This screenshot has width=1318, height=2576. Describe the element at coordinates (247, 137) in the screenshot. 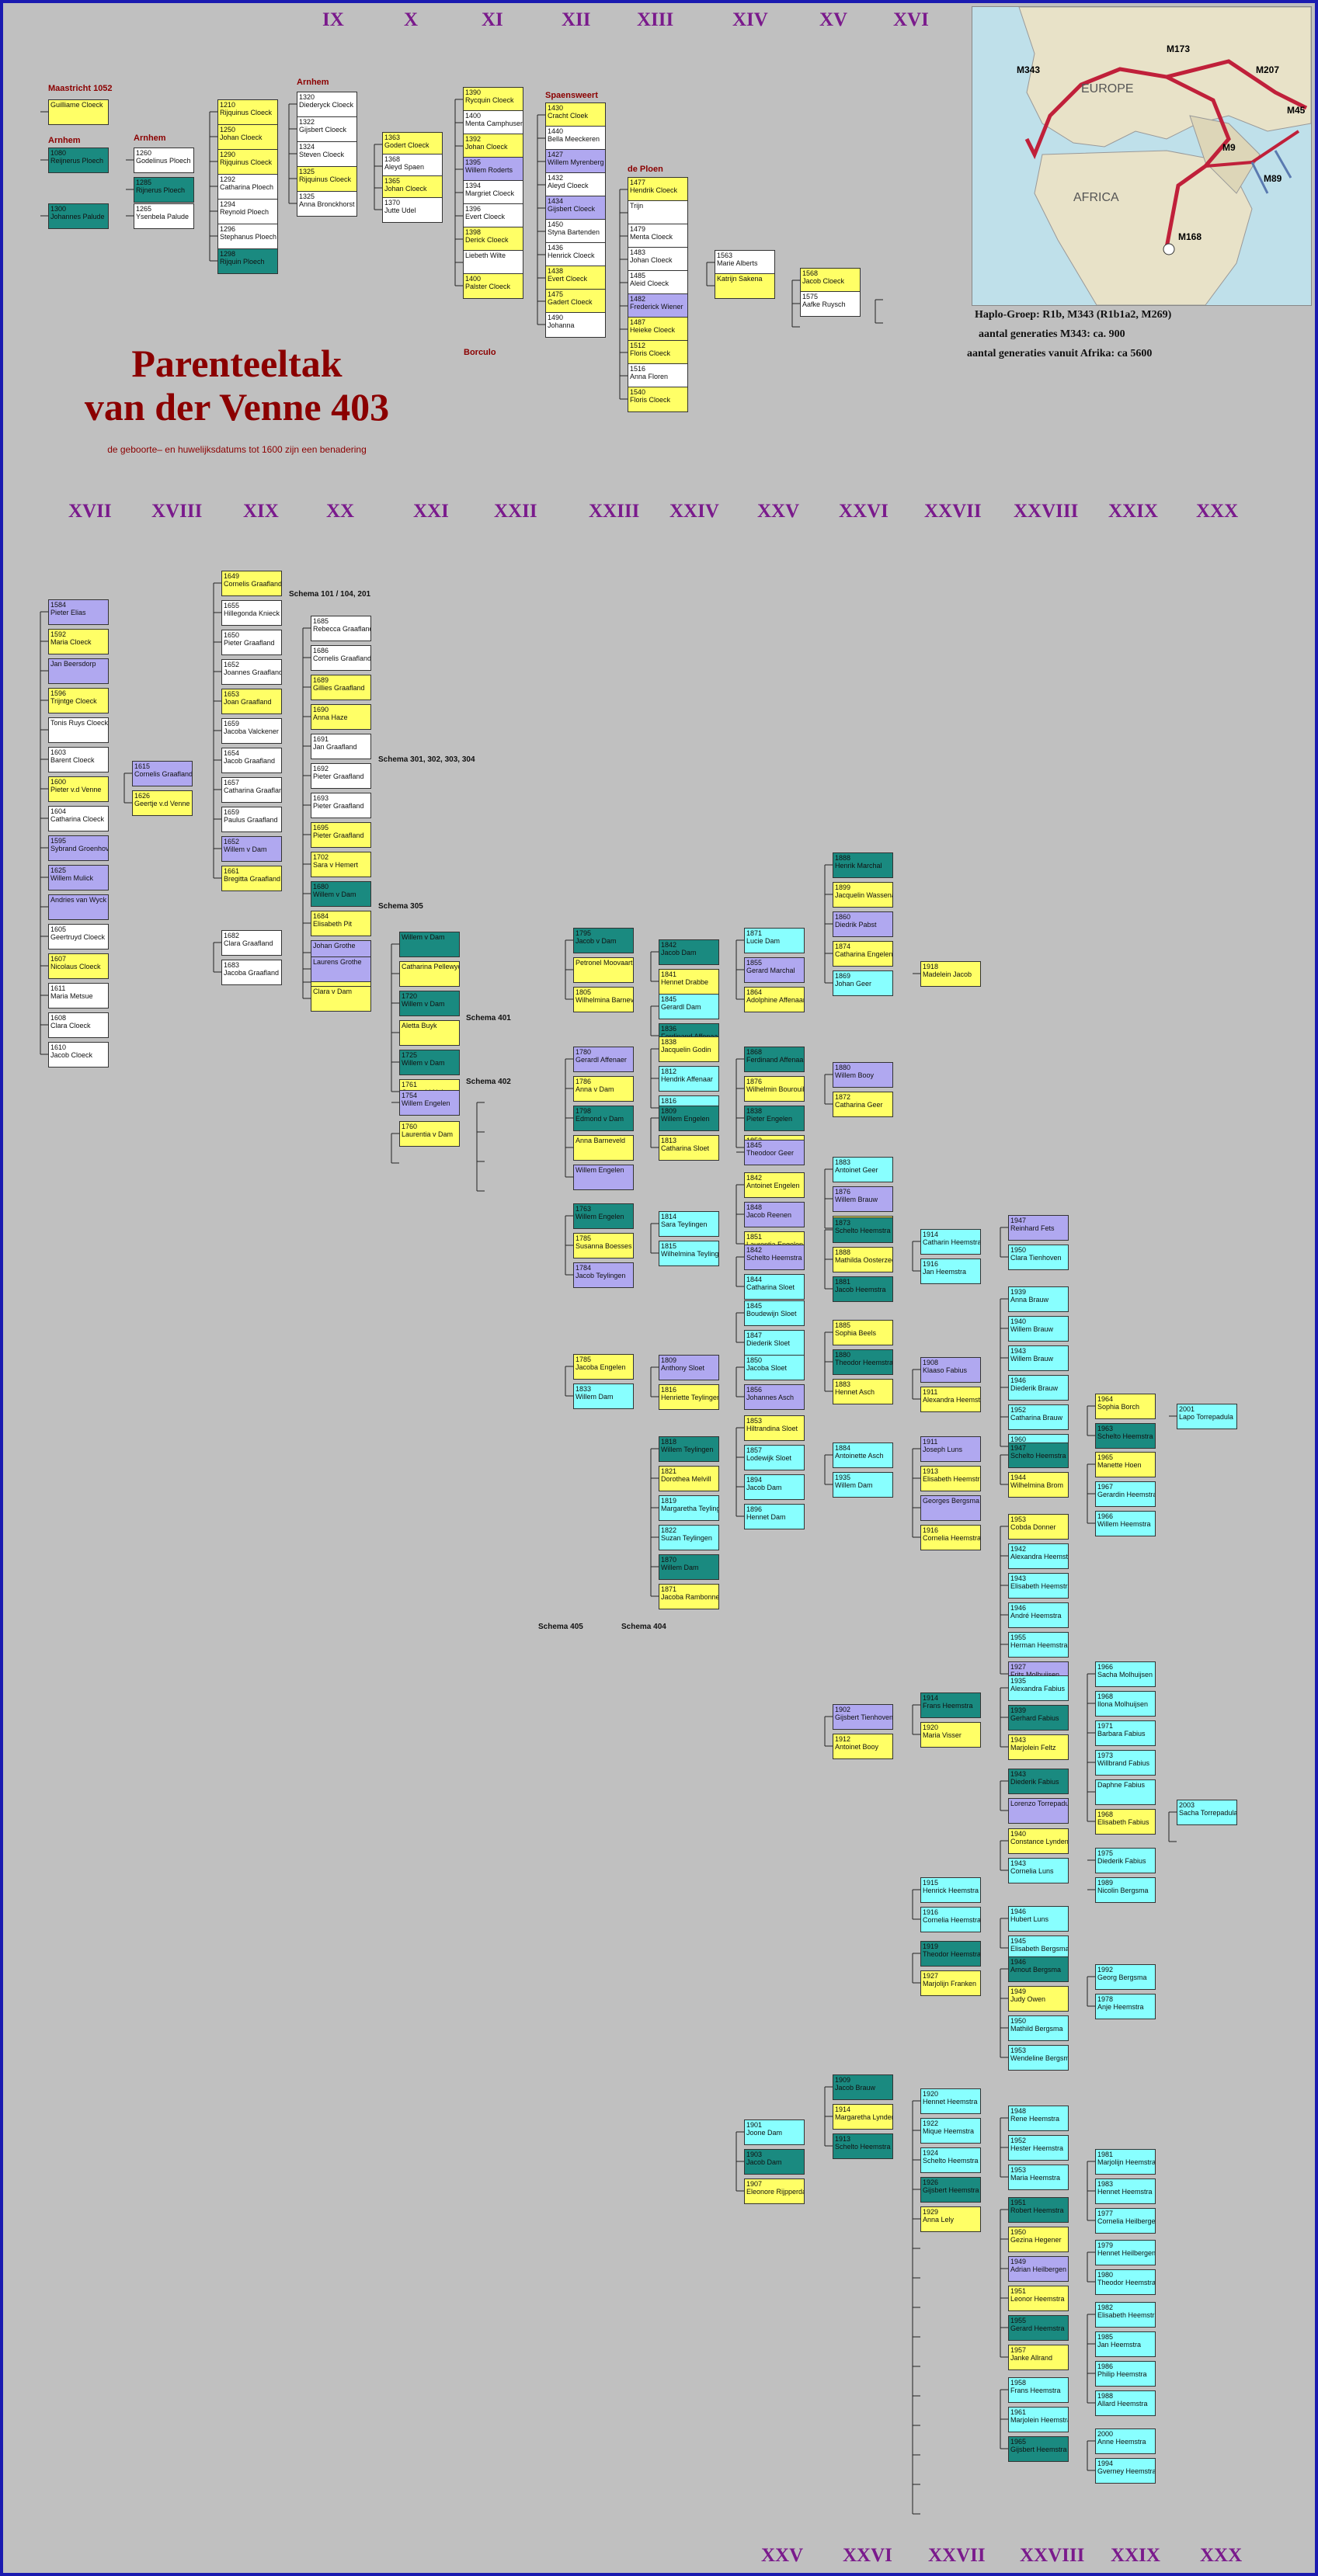

I see `person-box: 1250 Johan Cloeck` at that location.